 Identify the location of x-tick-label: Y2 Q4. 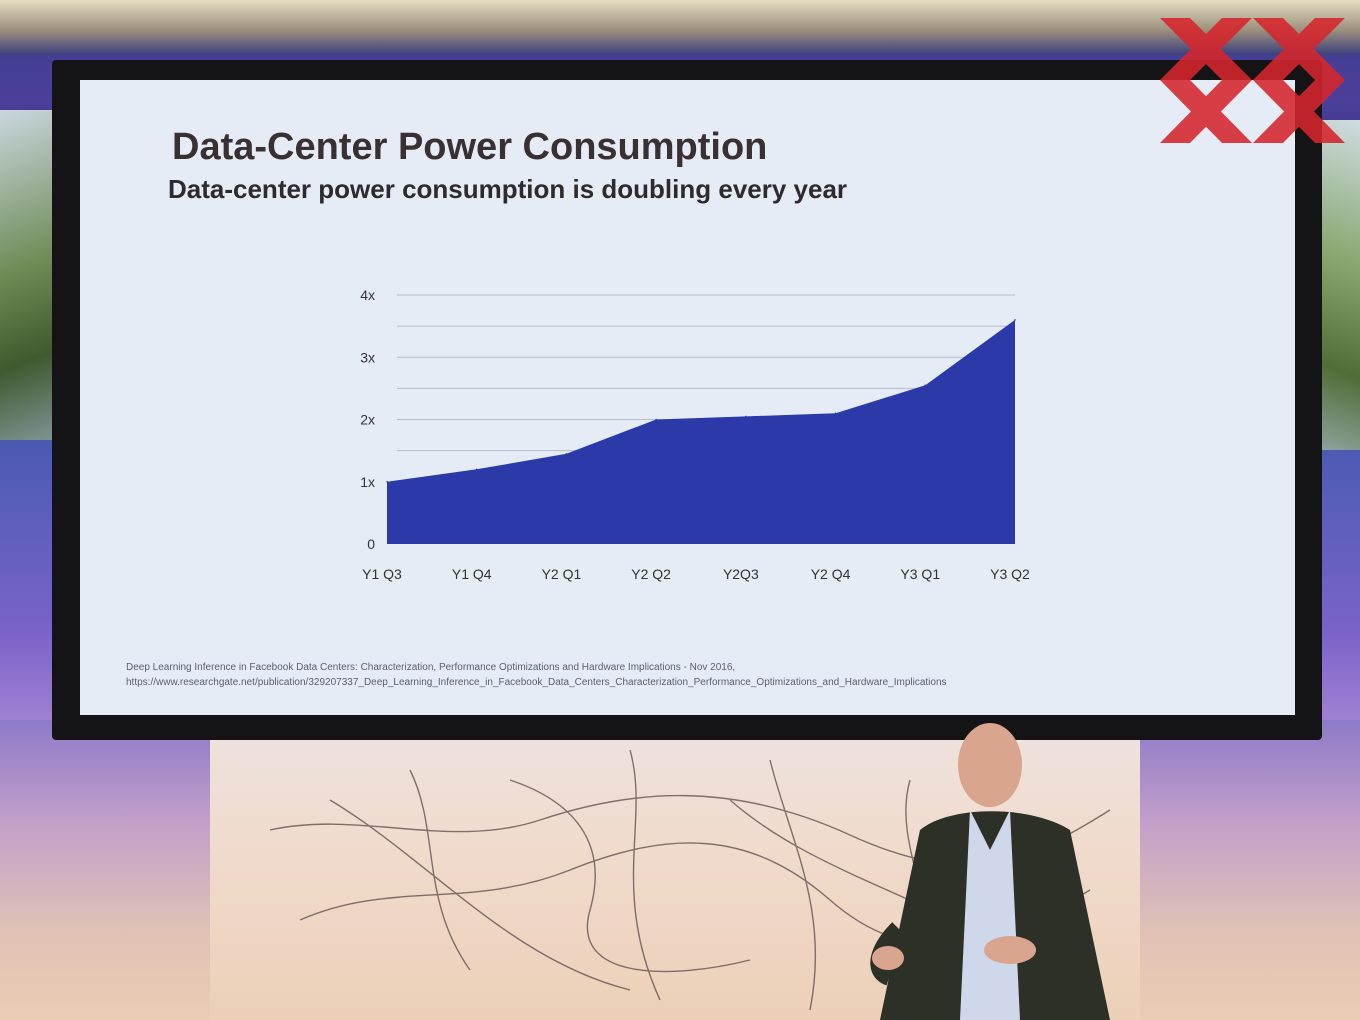
(831, 574).